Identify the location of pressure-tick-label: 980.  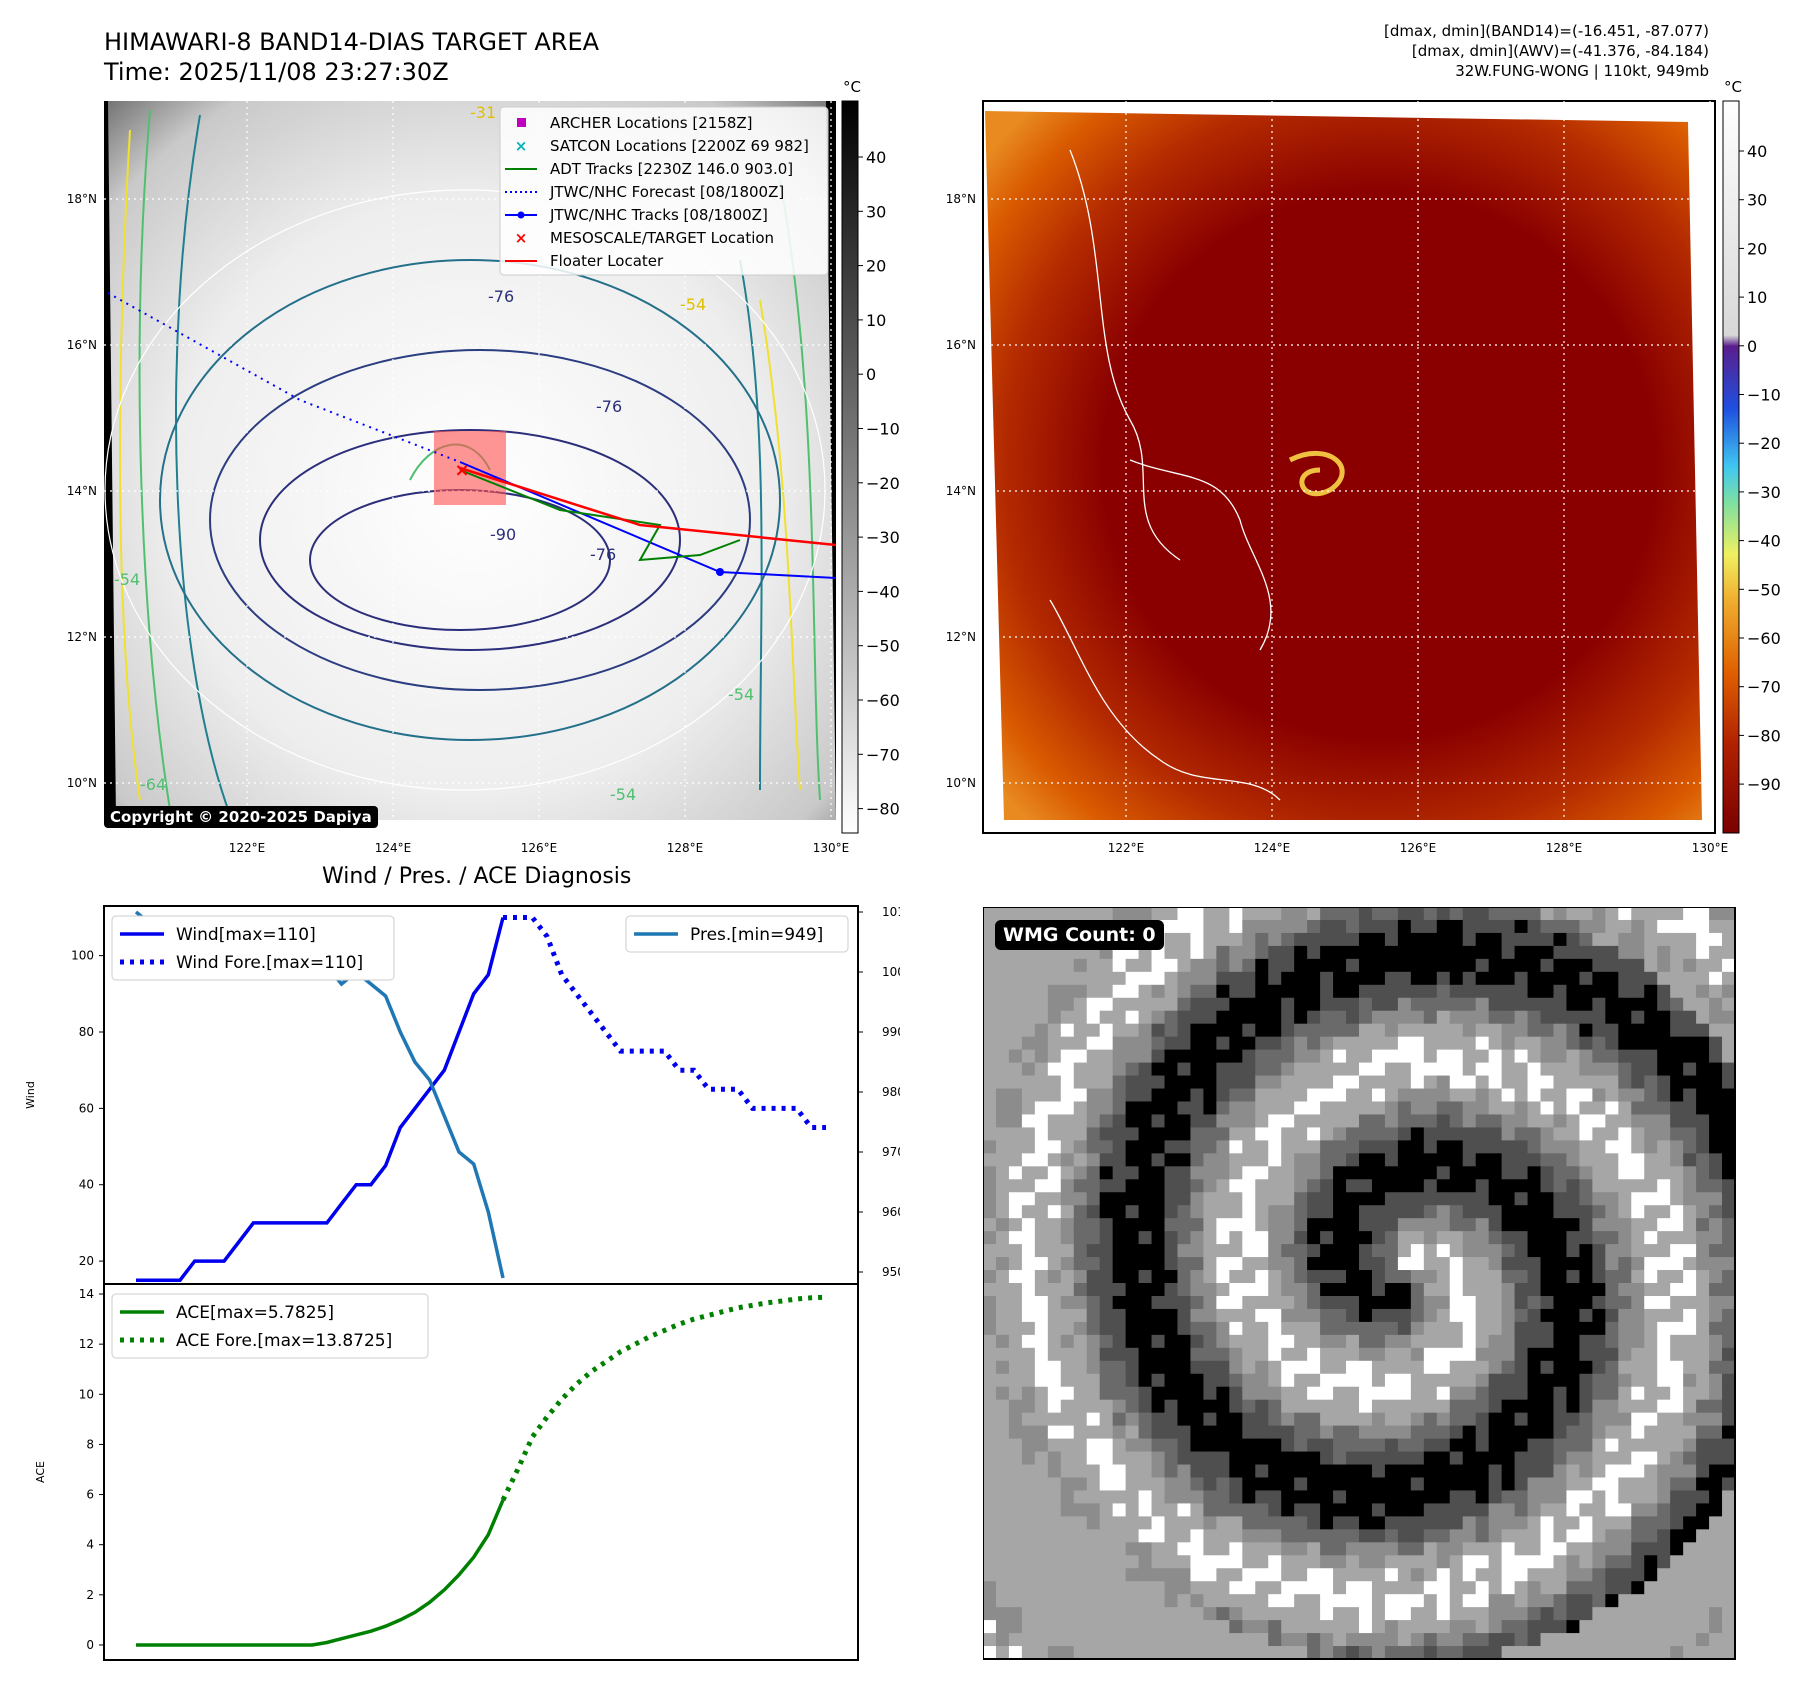
(891, 1092).